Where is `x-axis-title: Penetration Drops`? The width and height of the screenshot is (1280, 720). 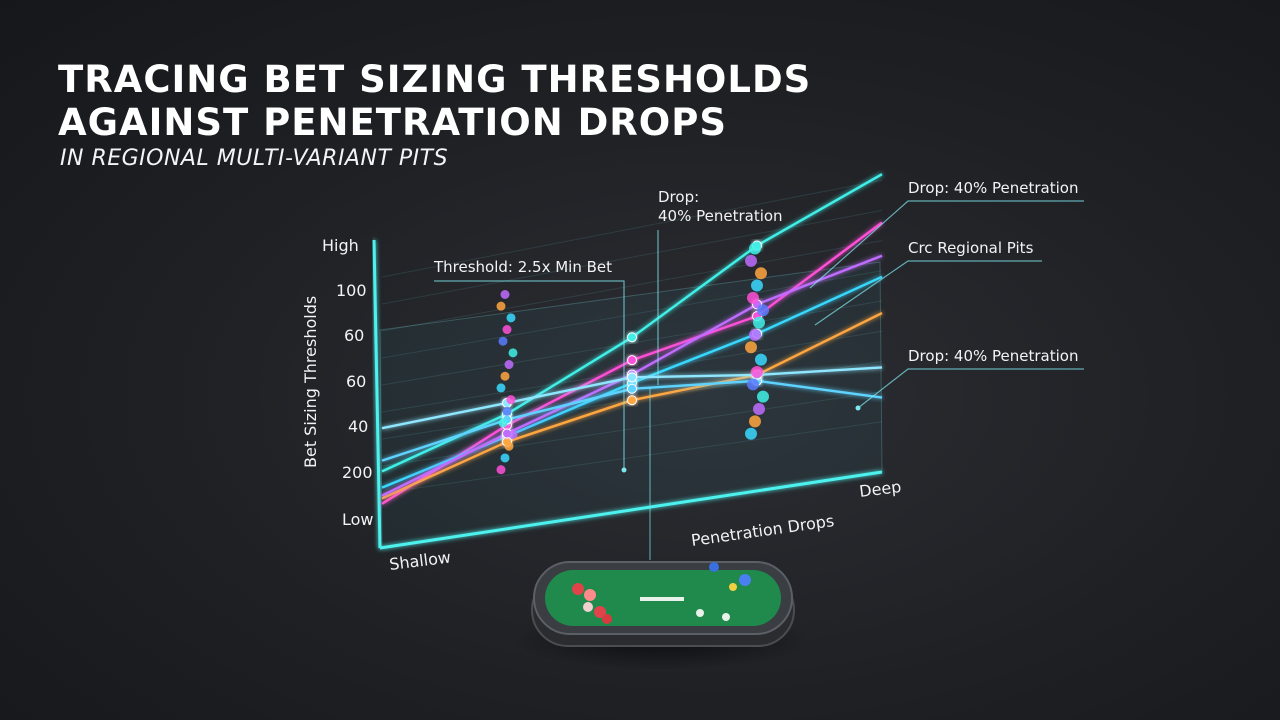 x-axis-title: Penetration Drops is located at coordinates (762, 530).